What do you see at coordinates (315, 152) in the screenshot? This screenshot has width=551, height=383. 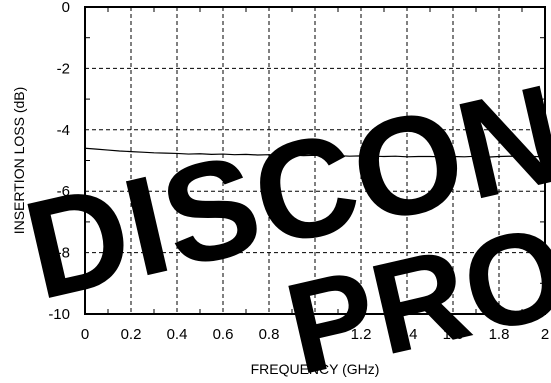 I see `insertion-loss-series-line` at bounding box center [315, 152].